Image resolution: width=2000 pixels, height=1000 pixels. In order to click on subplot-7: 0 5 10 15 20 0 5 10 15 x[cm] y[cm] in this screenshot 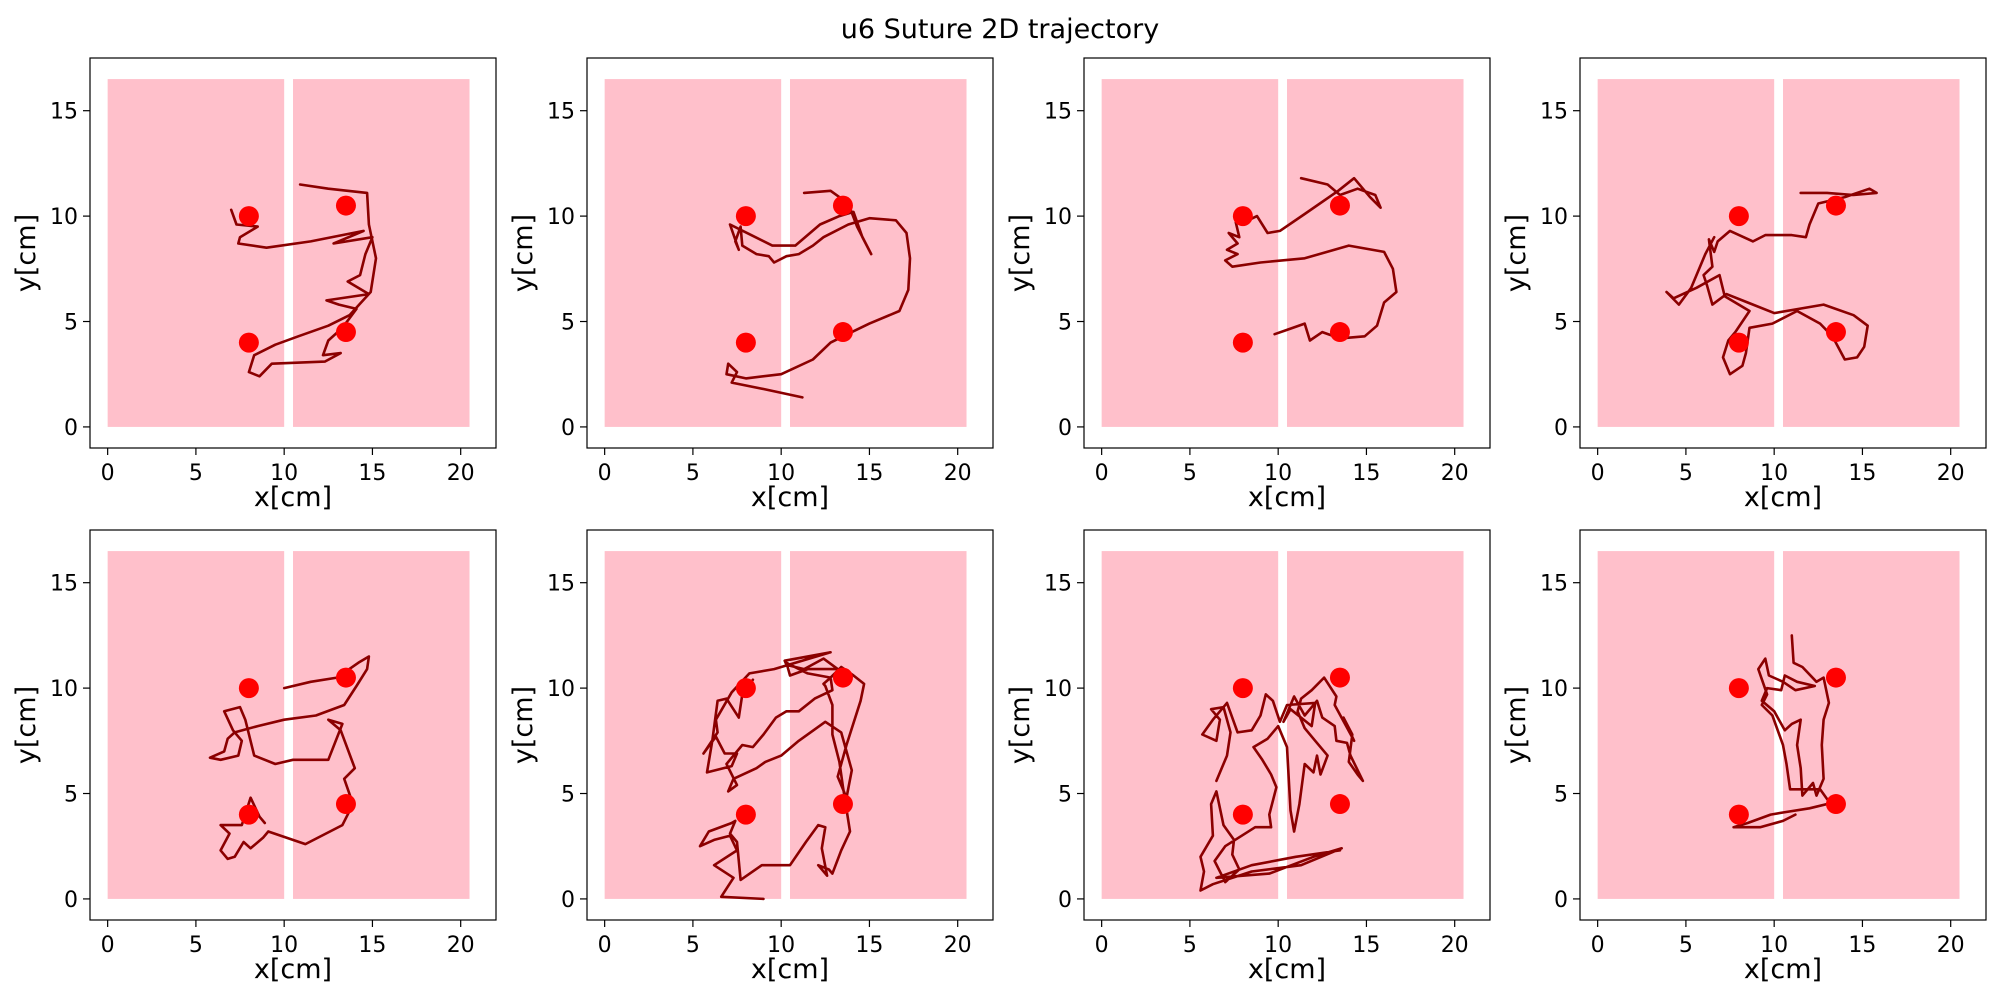, I will do `click(1248, 757)`.